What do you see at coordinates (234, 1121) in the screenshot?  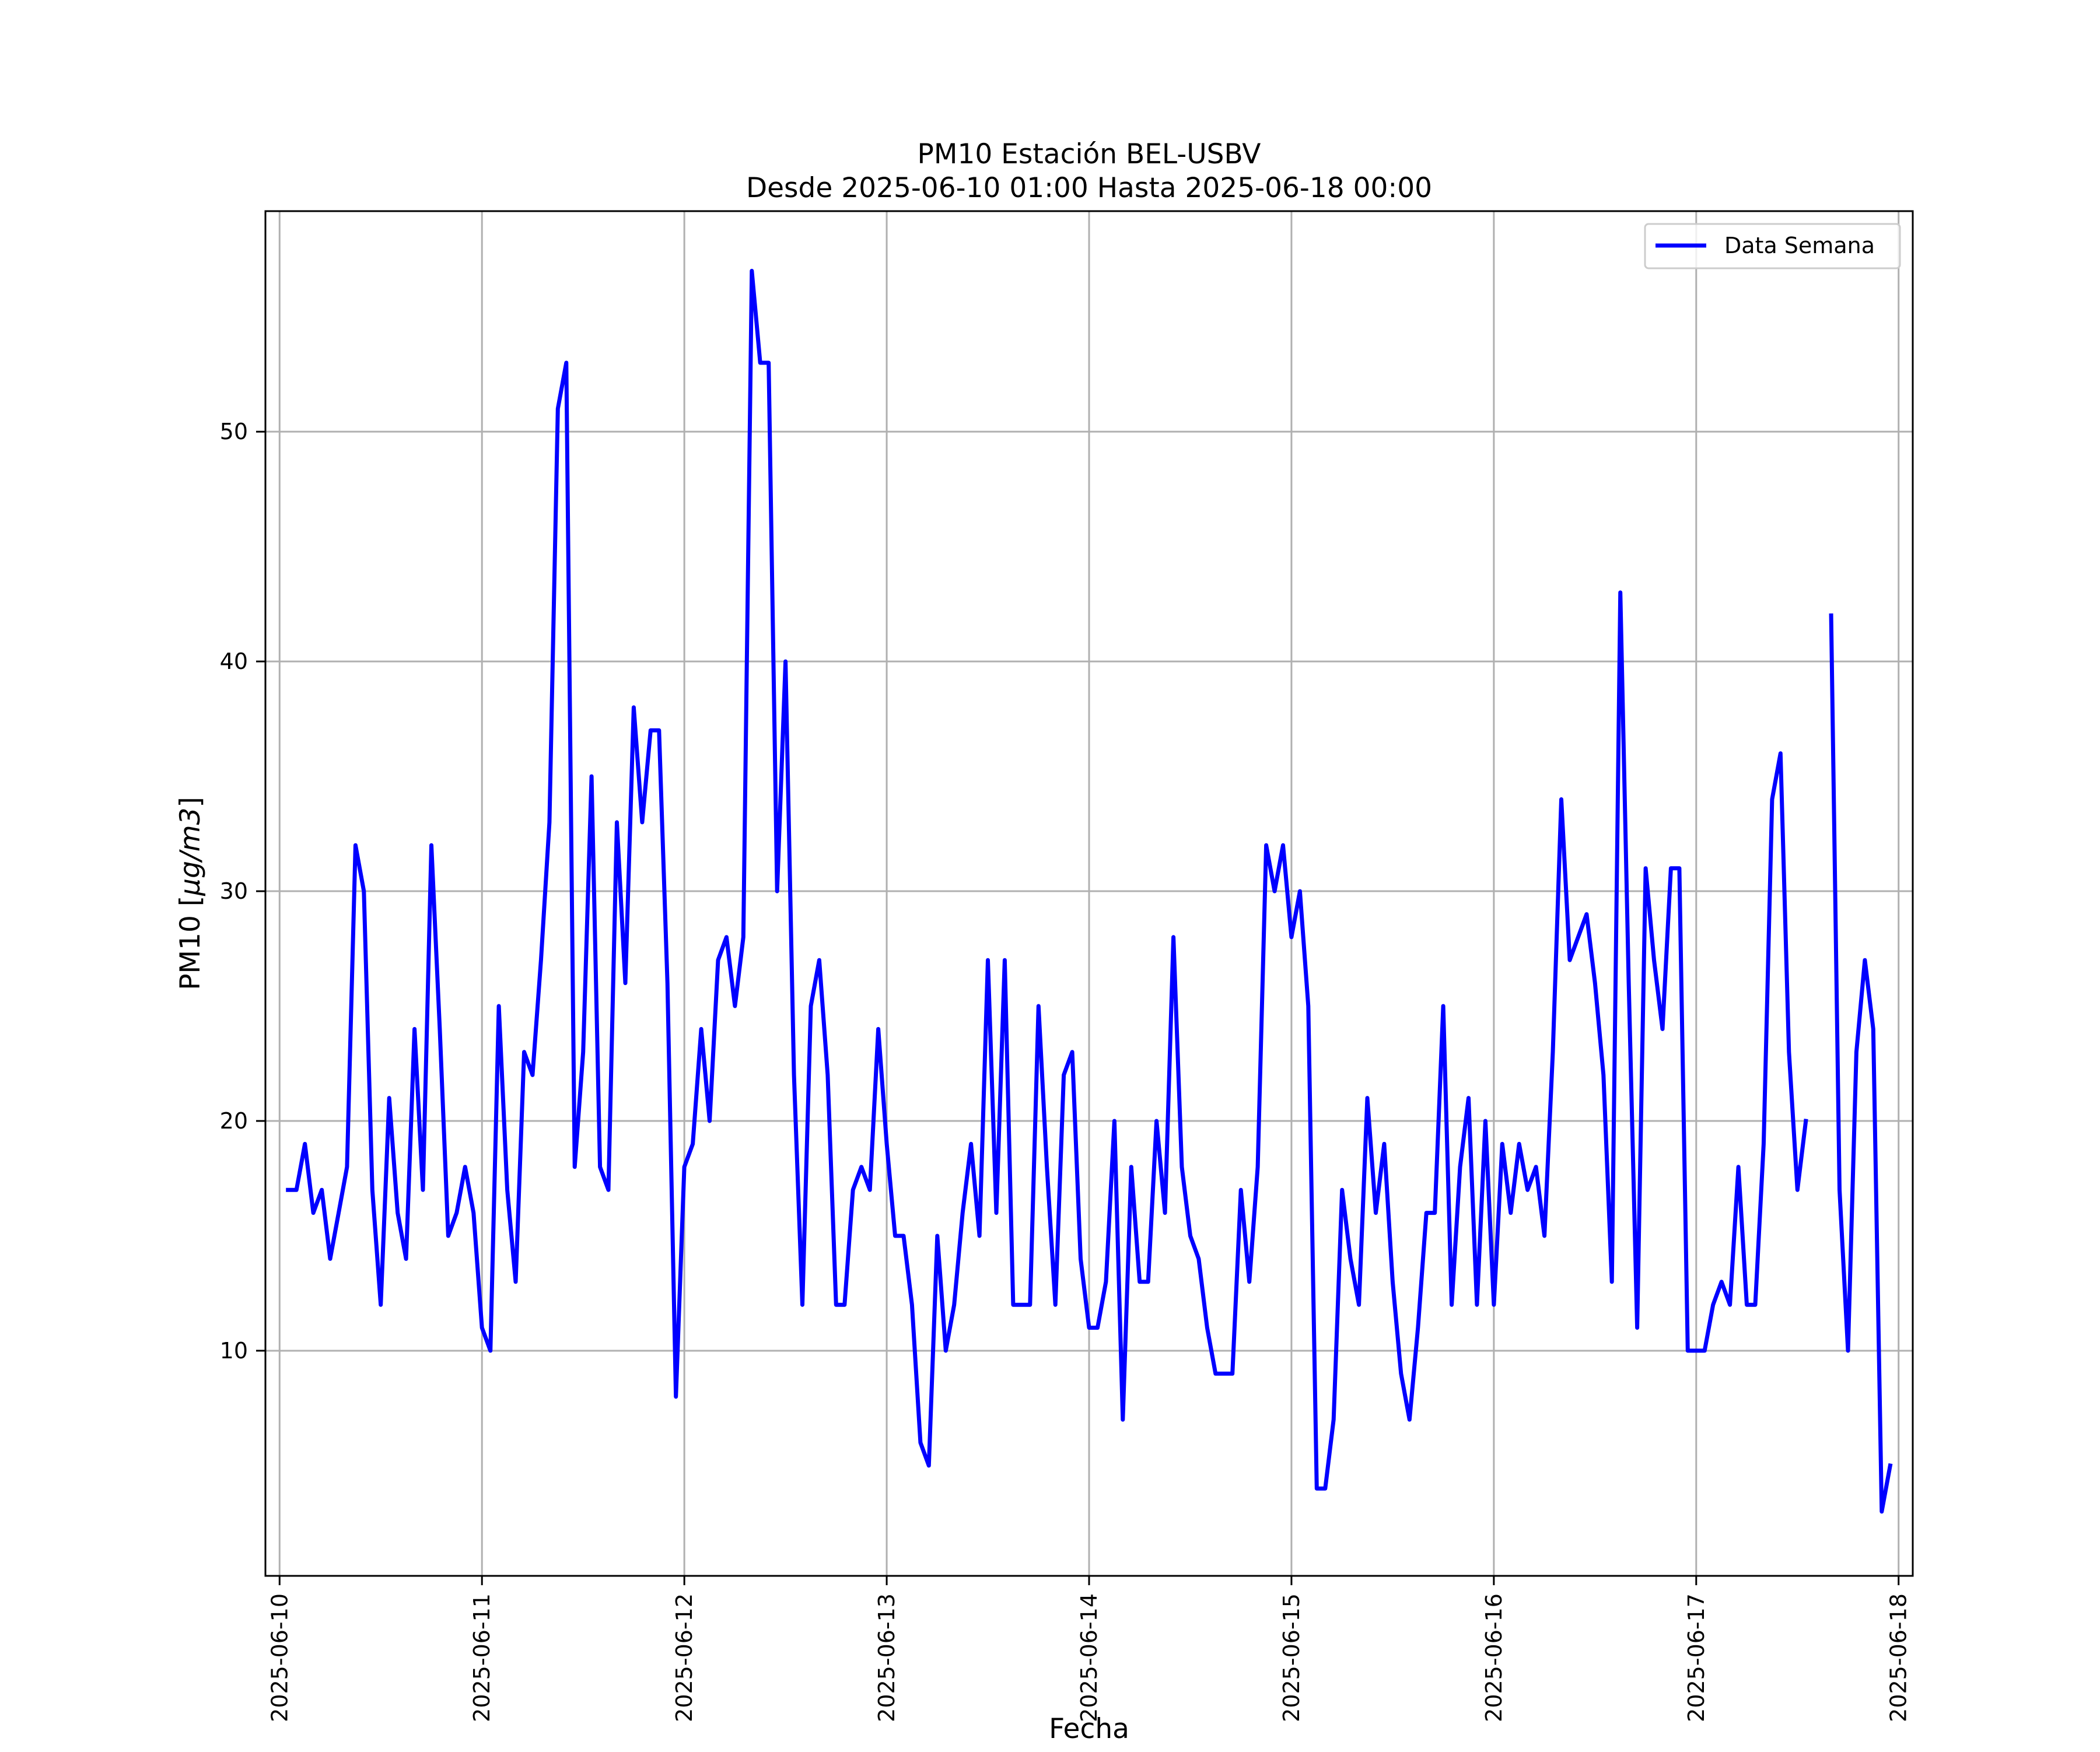 I see `y-tick-label: 20` at bounding box center [234, 1121].